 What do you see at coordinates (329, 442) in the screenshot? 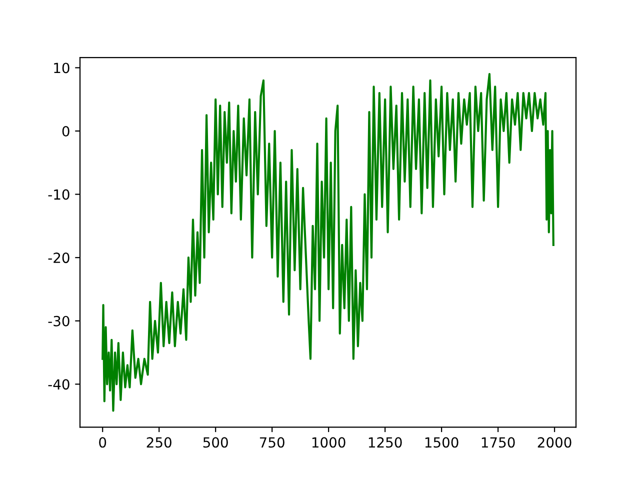
I see `x-tick-label: 1000` at bounding box center [329, 442].